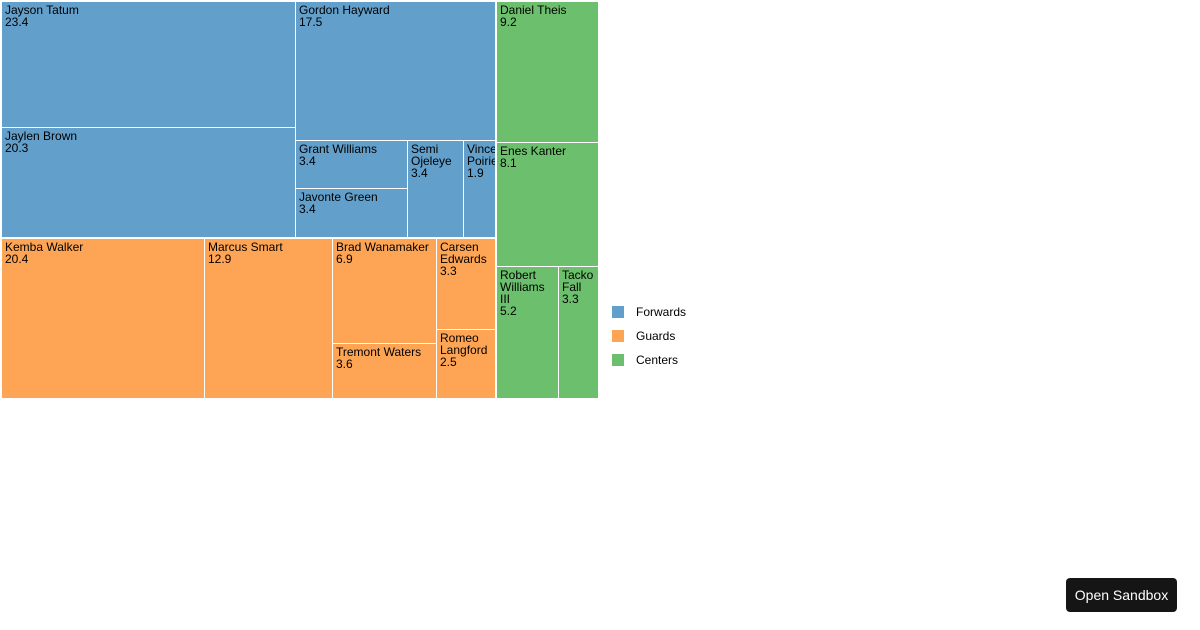 The height and width of the screenshot is (630, 1200). What do you see at coordinates (448, 271) in the screenshot?
I see `treemap-value-carsen-edwards: 3.3` at bounding box center [448, 271].